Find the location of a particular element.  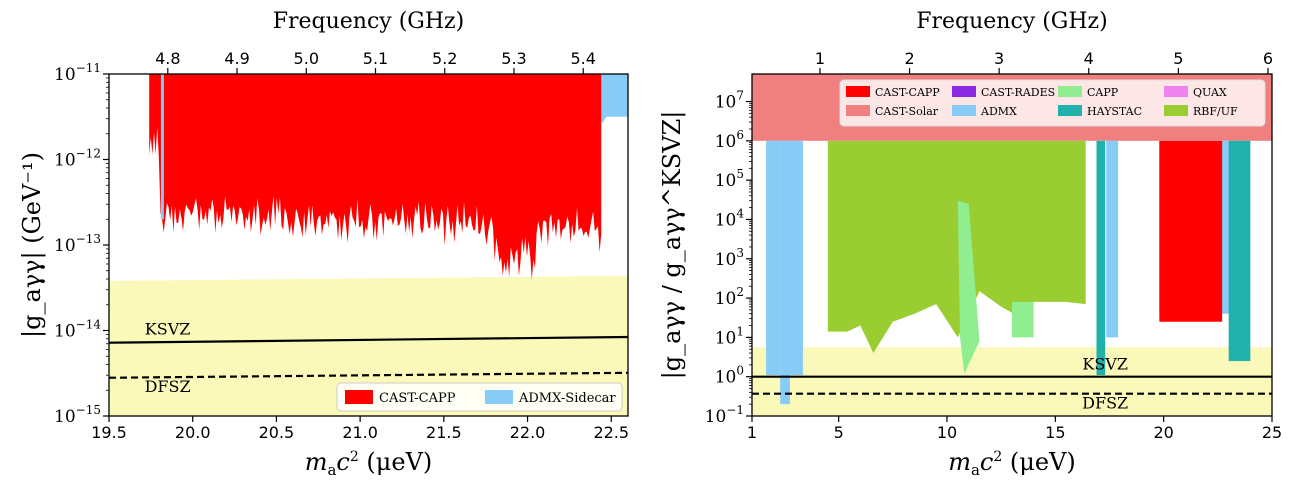

x-tick-label: 22.0 is located at coordinates (528, 432).